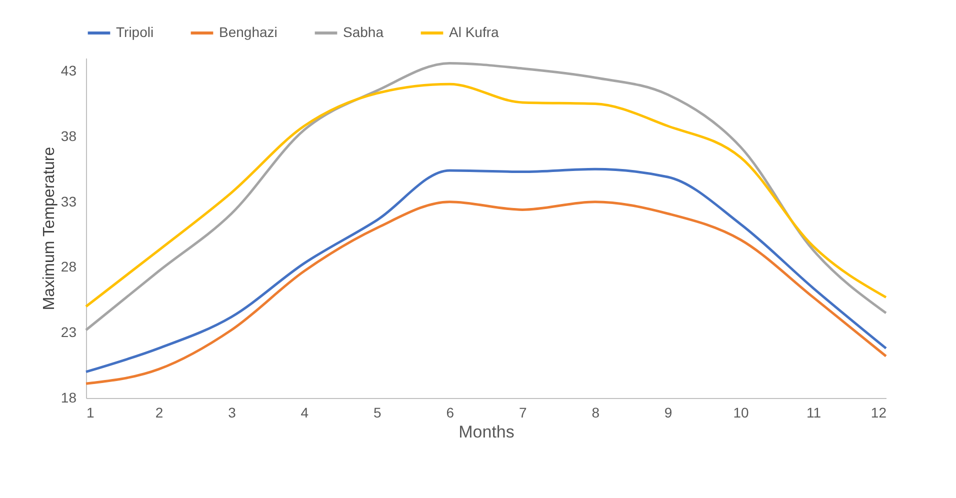  I want to click on legend-label: Tripoli, so click(135, 32).